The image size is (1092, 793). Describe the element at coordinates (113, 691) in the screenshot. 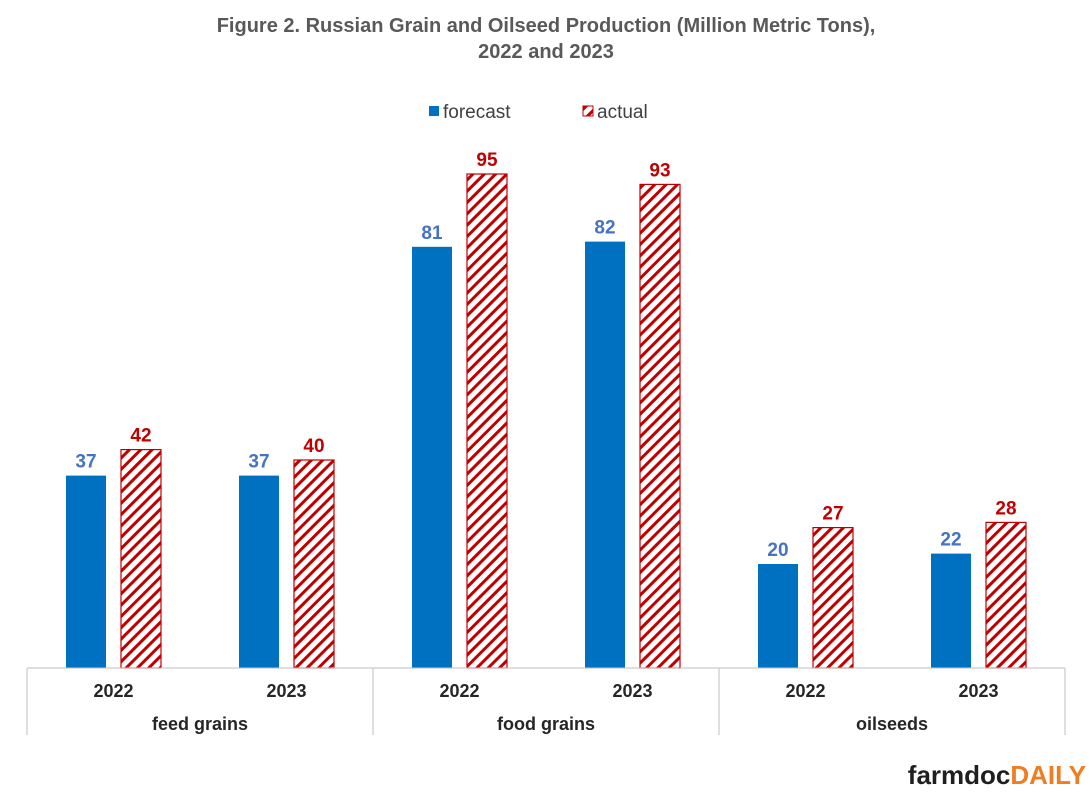

I see `tick-label-1: 2022` at that location.